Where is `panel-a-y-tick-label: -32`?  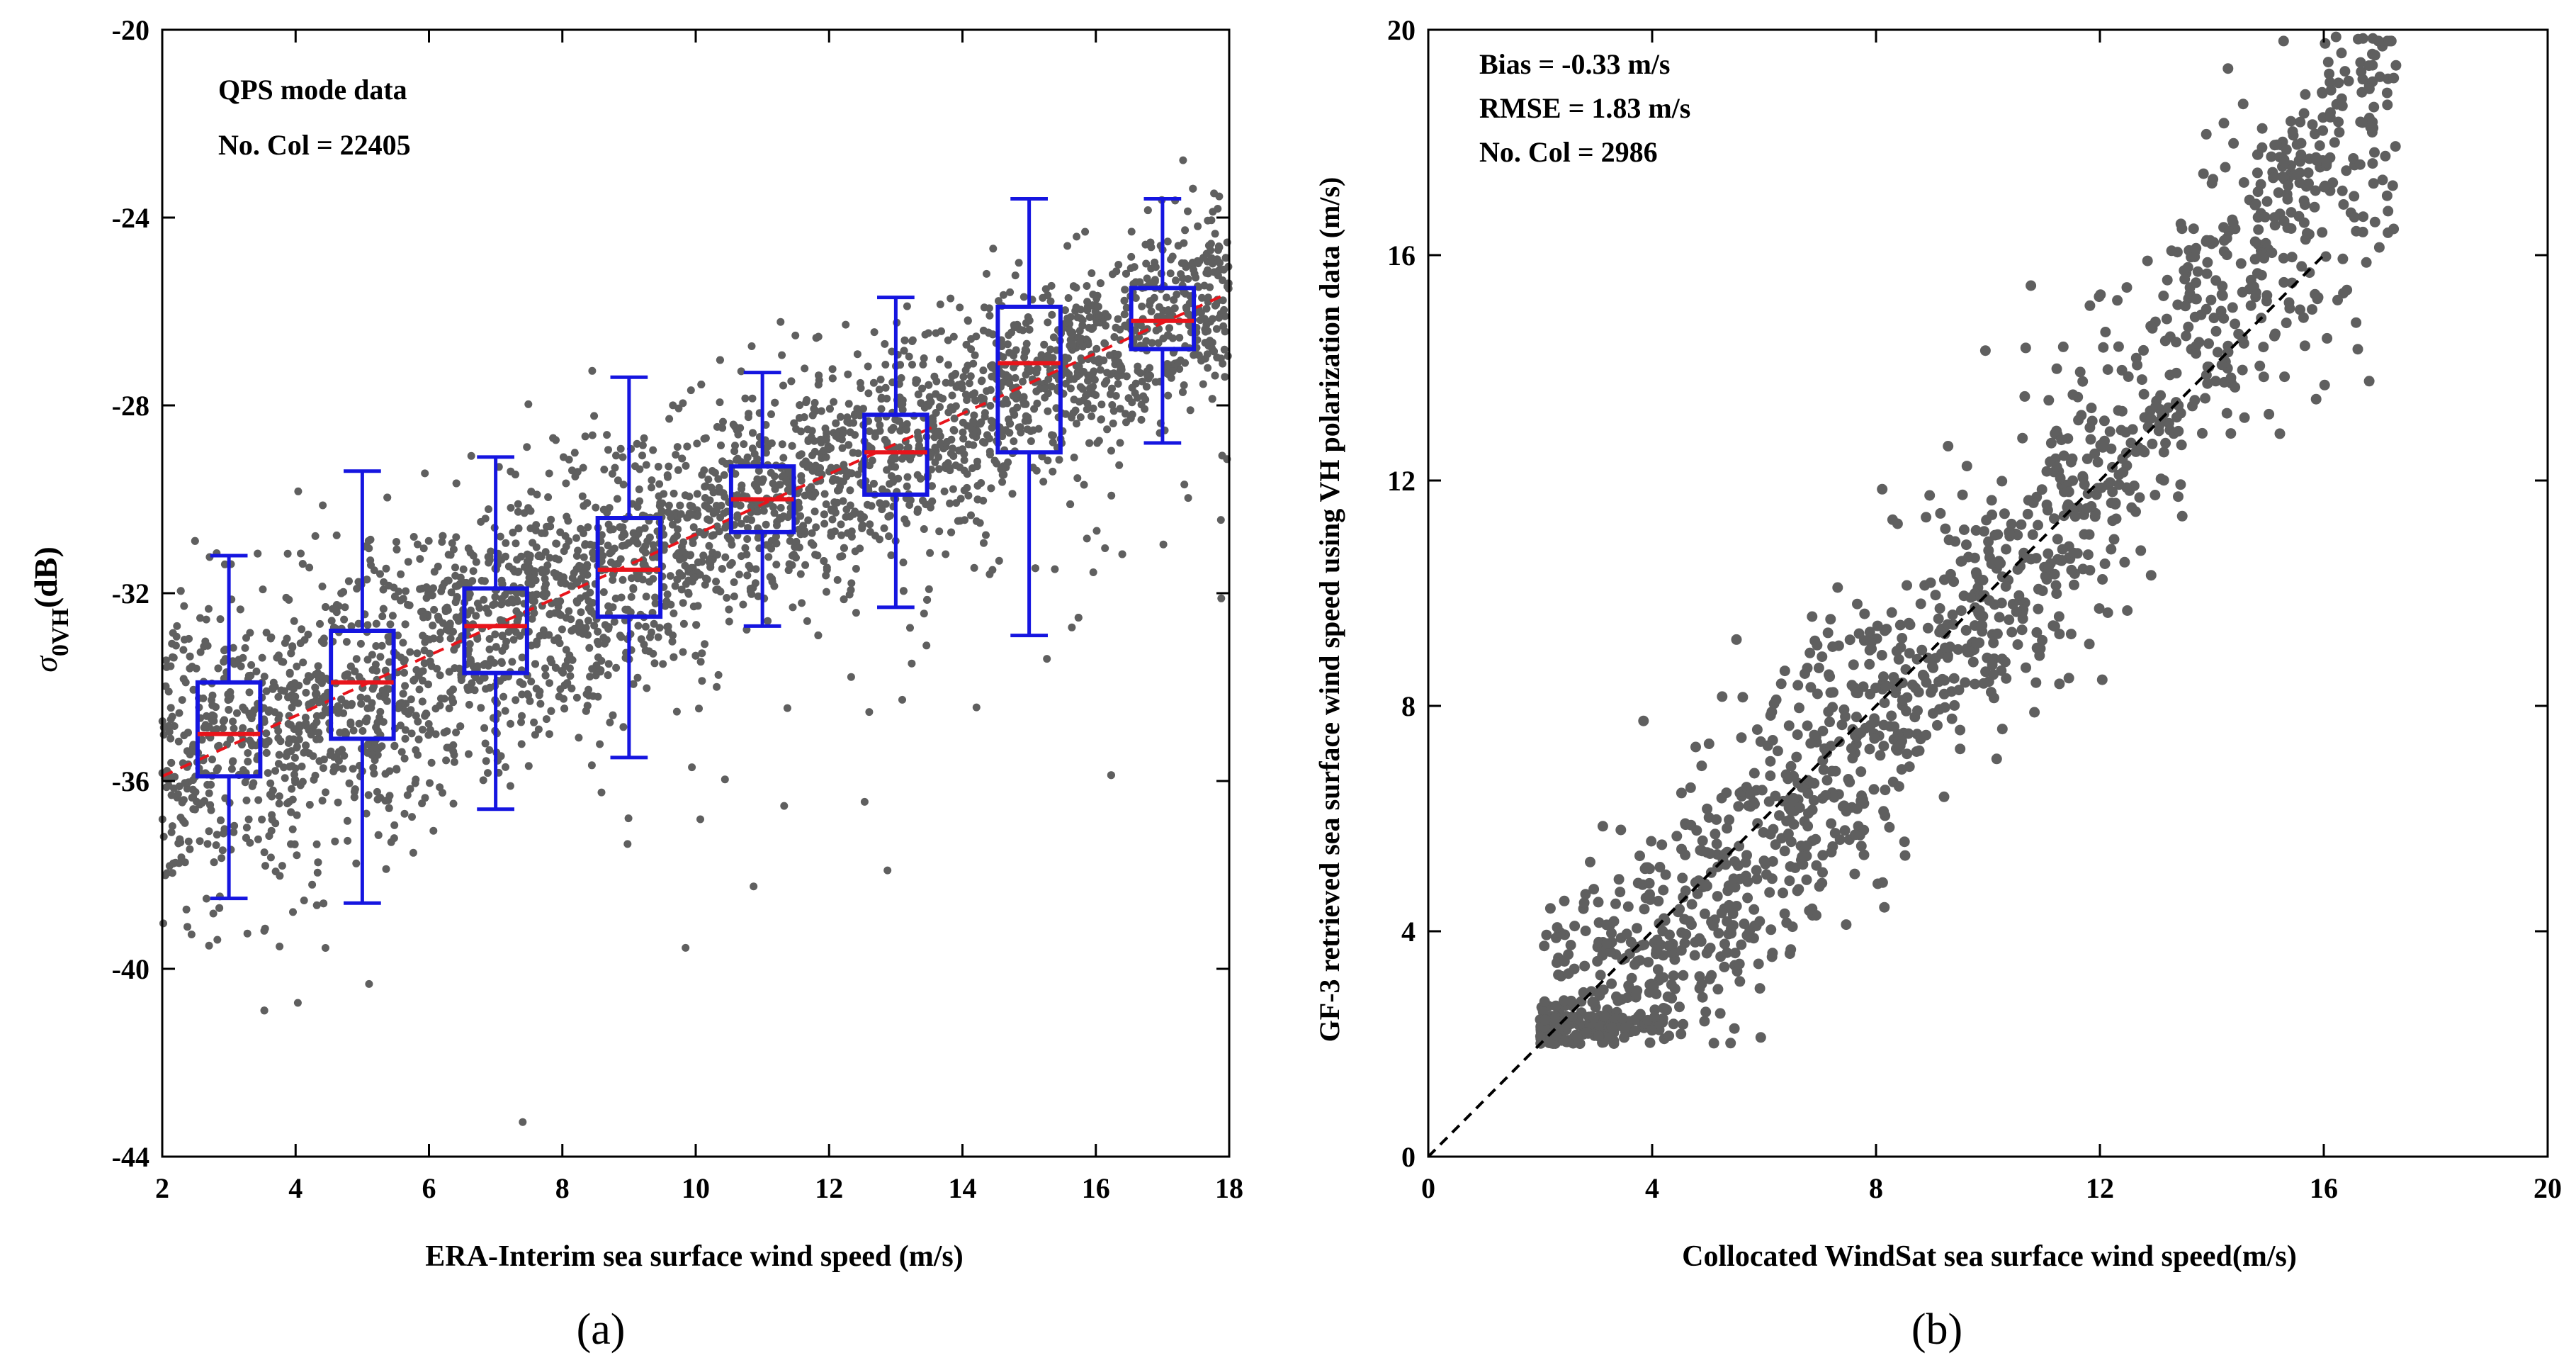
panel-a-y-tick-label: -32 is located at coordinates (130, 594).